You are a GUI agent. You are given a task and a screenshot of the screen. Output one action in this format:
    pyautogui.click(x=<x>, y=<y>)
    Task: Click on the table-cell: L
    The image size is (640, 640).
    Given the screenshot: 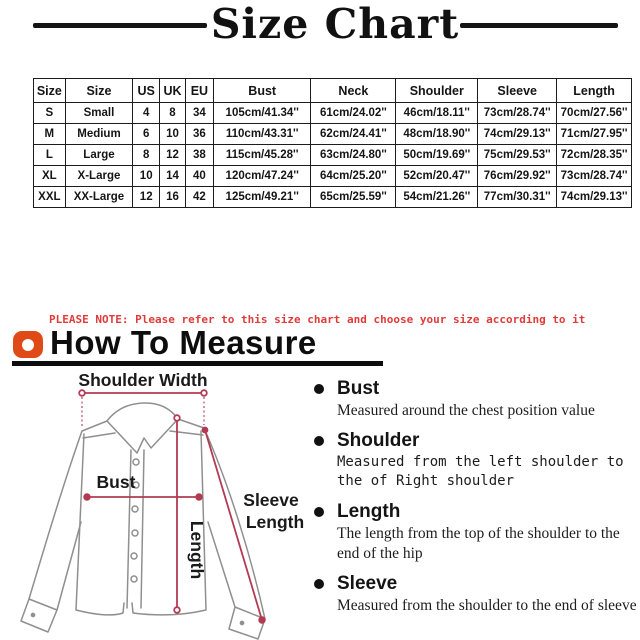 What is the action you would take?
    pyautogui.click(x=49, y=155)
    